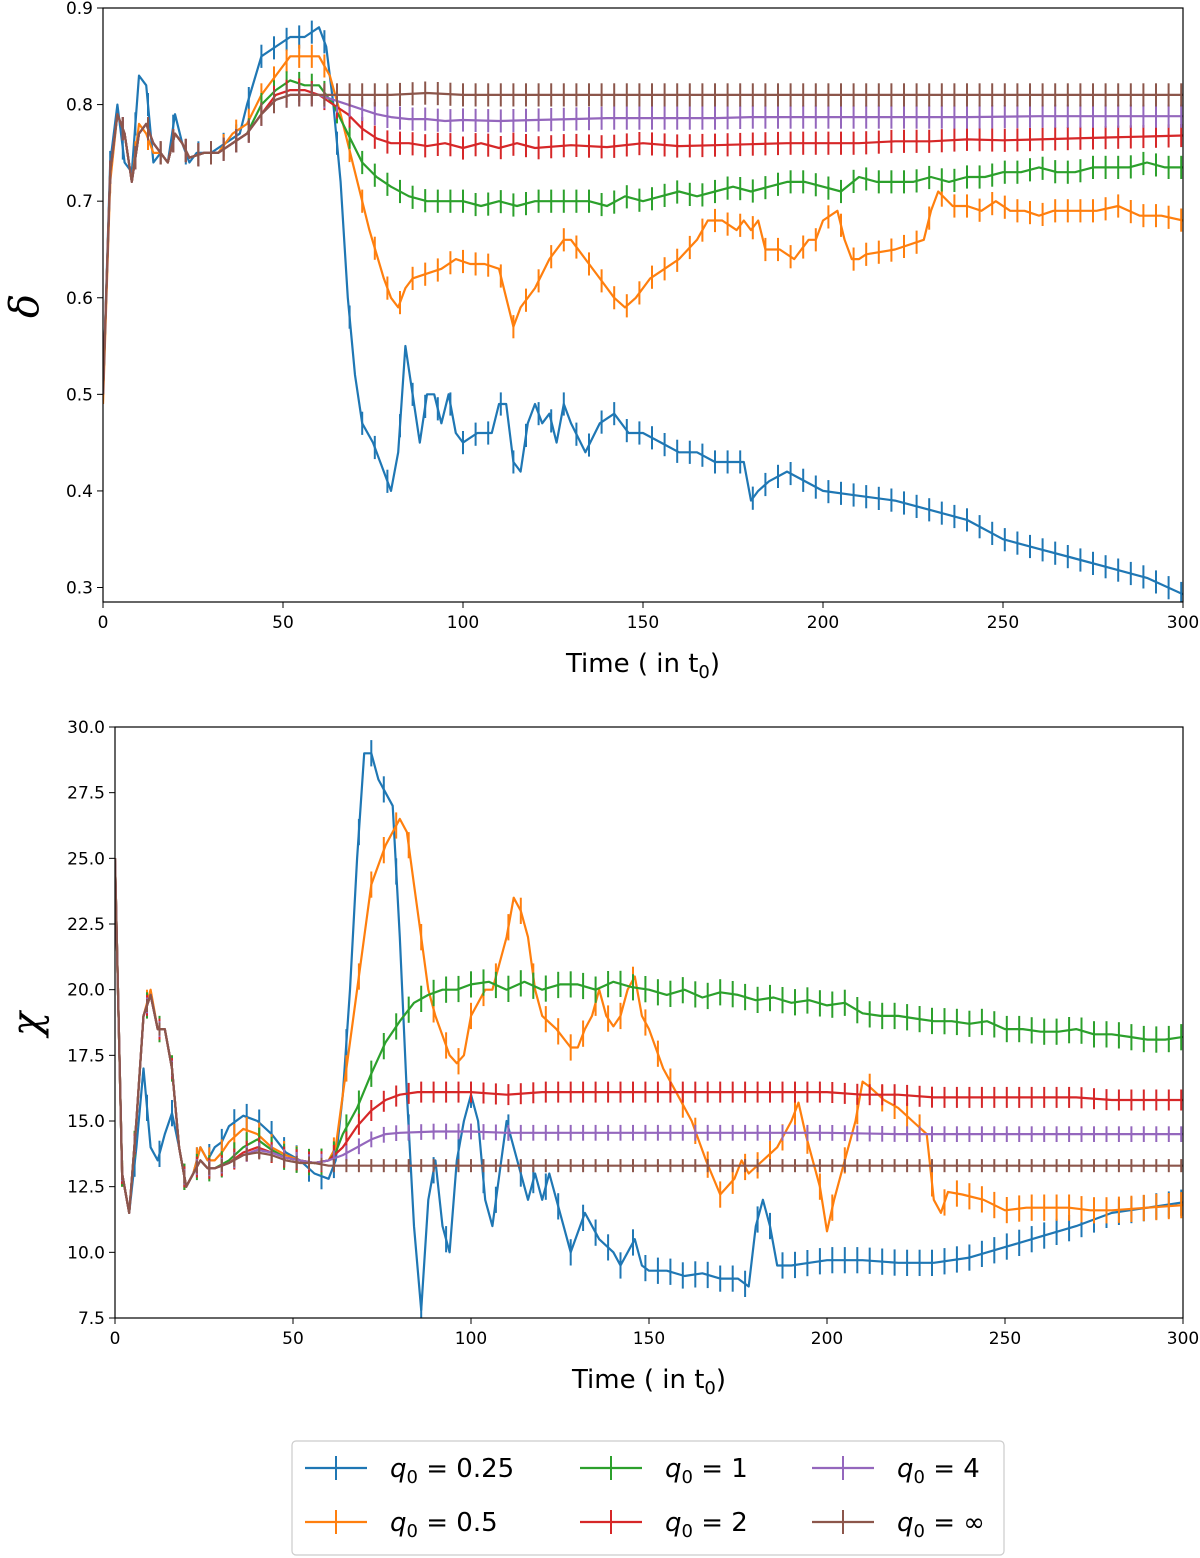  Describe the element at coordinates (648, 1382) in the screenshot. I see `chi-x-axis-label: Time ( in t0)` at that location.